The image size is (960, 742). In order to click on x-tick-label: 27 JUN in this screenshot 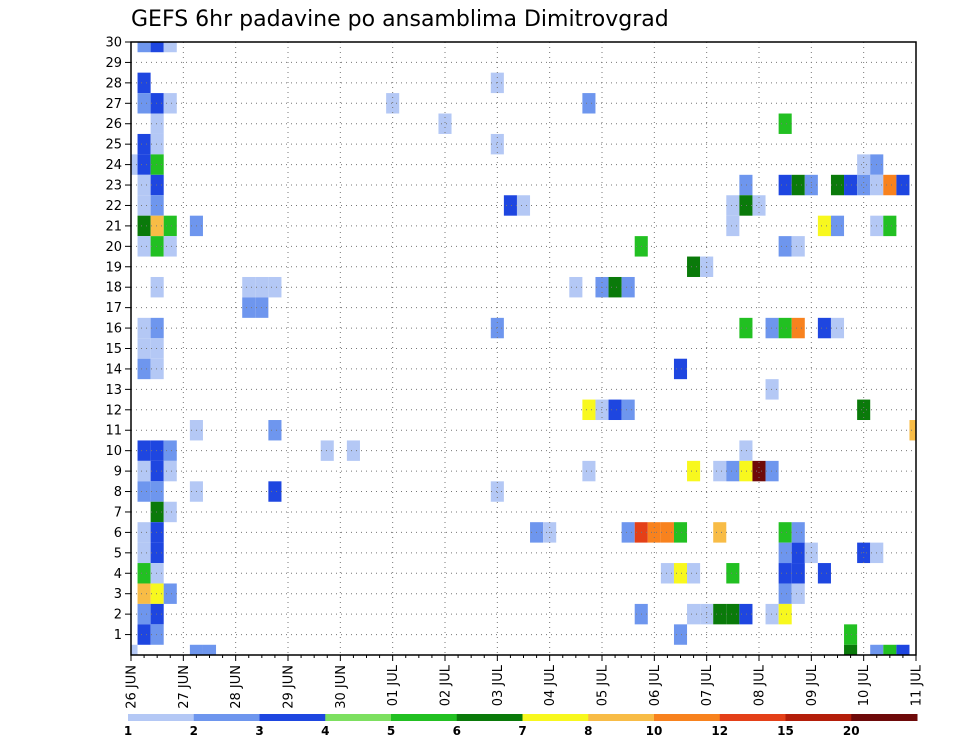, I will do `click(184, 687)`.